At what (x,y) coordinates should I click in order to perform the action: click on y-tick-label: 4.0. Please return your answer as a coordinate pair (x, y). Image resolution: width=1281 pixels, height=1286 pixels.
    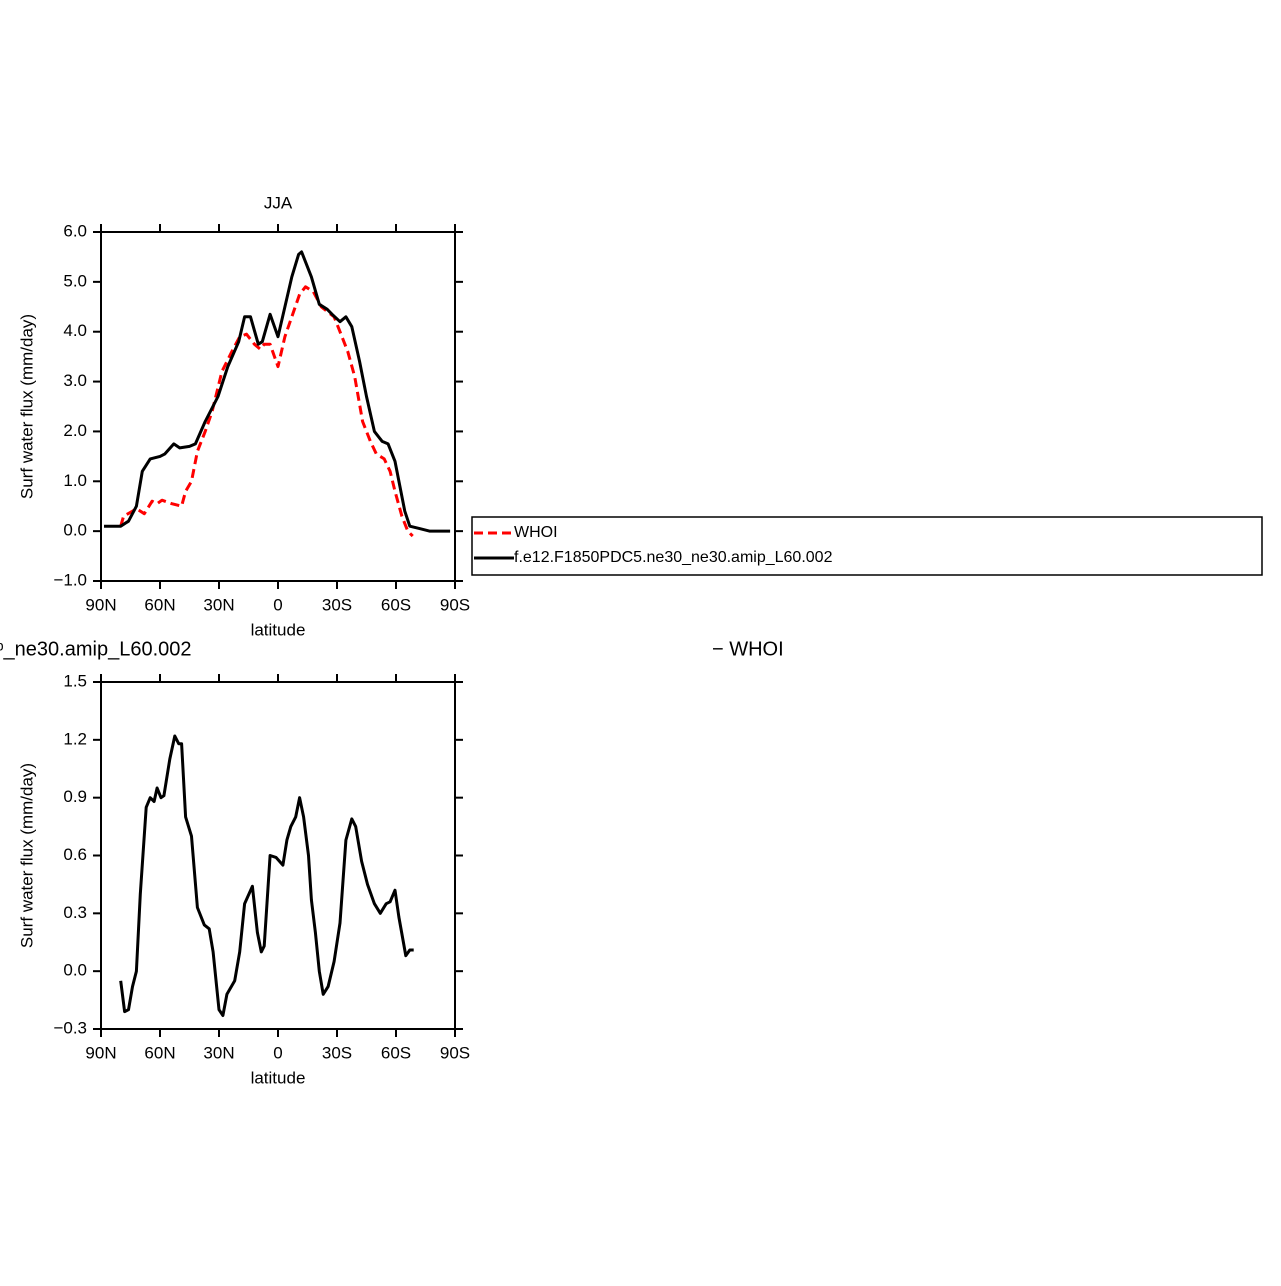
    Looking at the image, I should click on (75, 330).